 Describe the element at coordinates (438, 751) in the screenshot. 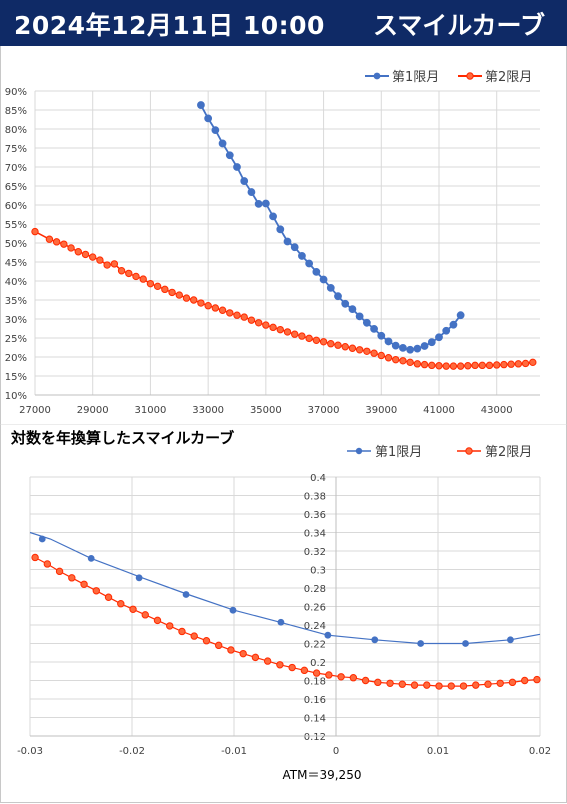

I see `x-tick-label: 0.01` at that location.